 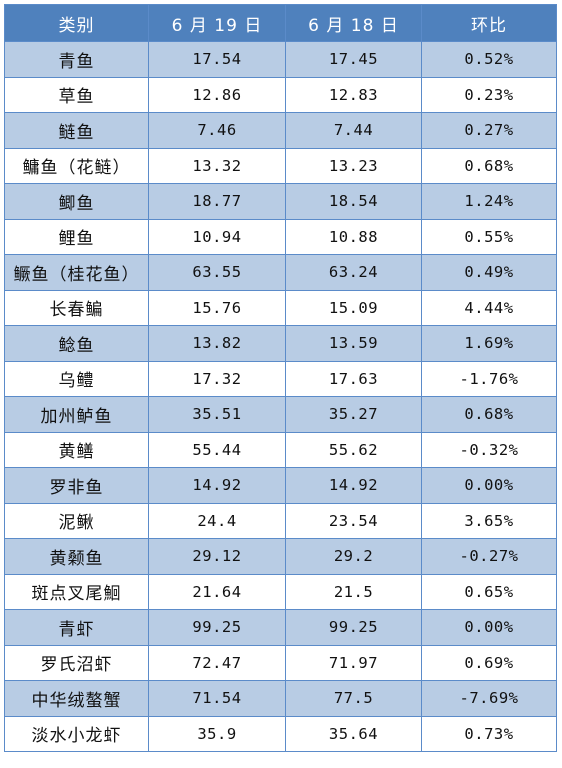 What do you see at coordinates (489, 378) in the screenshot?
I see `cell-change: -1.76%` at bounding box center [489, 378].